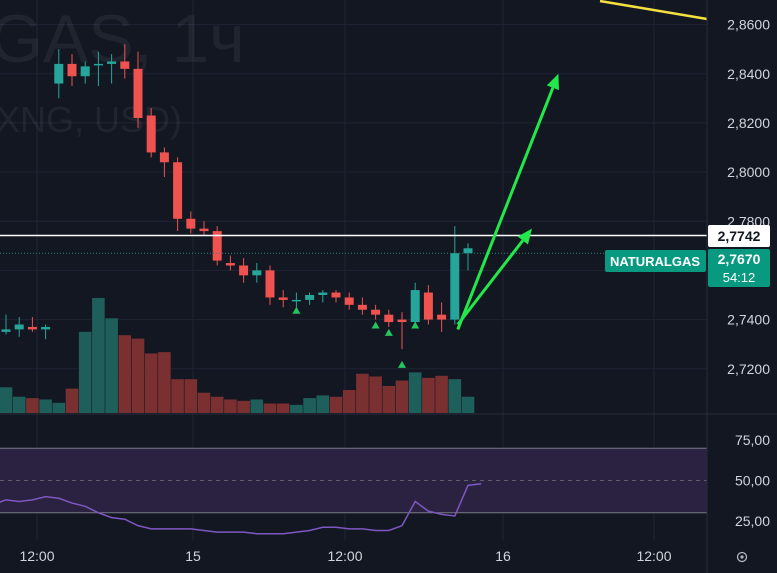  Describe the element at coordinates (748, 369) in the screenshot. I see `price-tick-label: 2,7200` at that location.